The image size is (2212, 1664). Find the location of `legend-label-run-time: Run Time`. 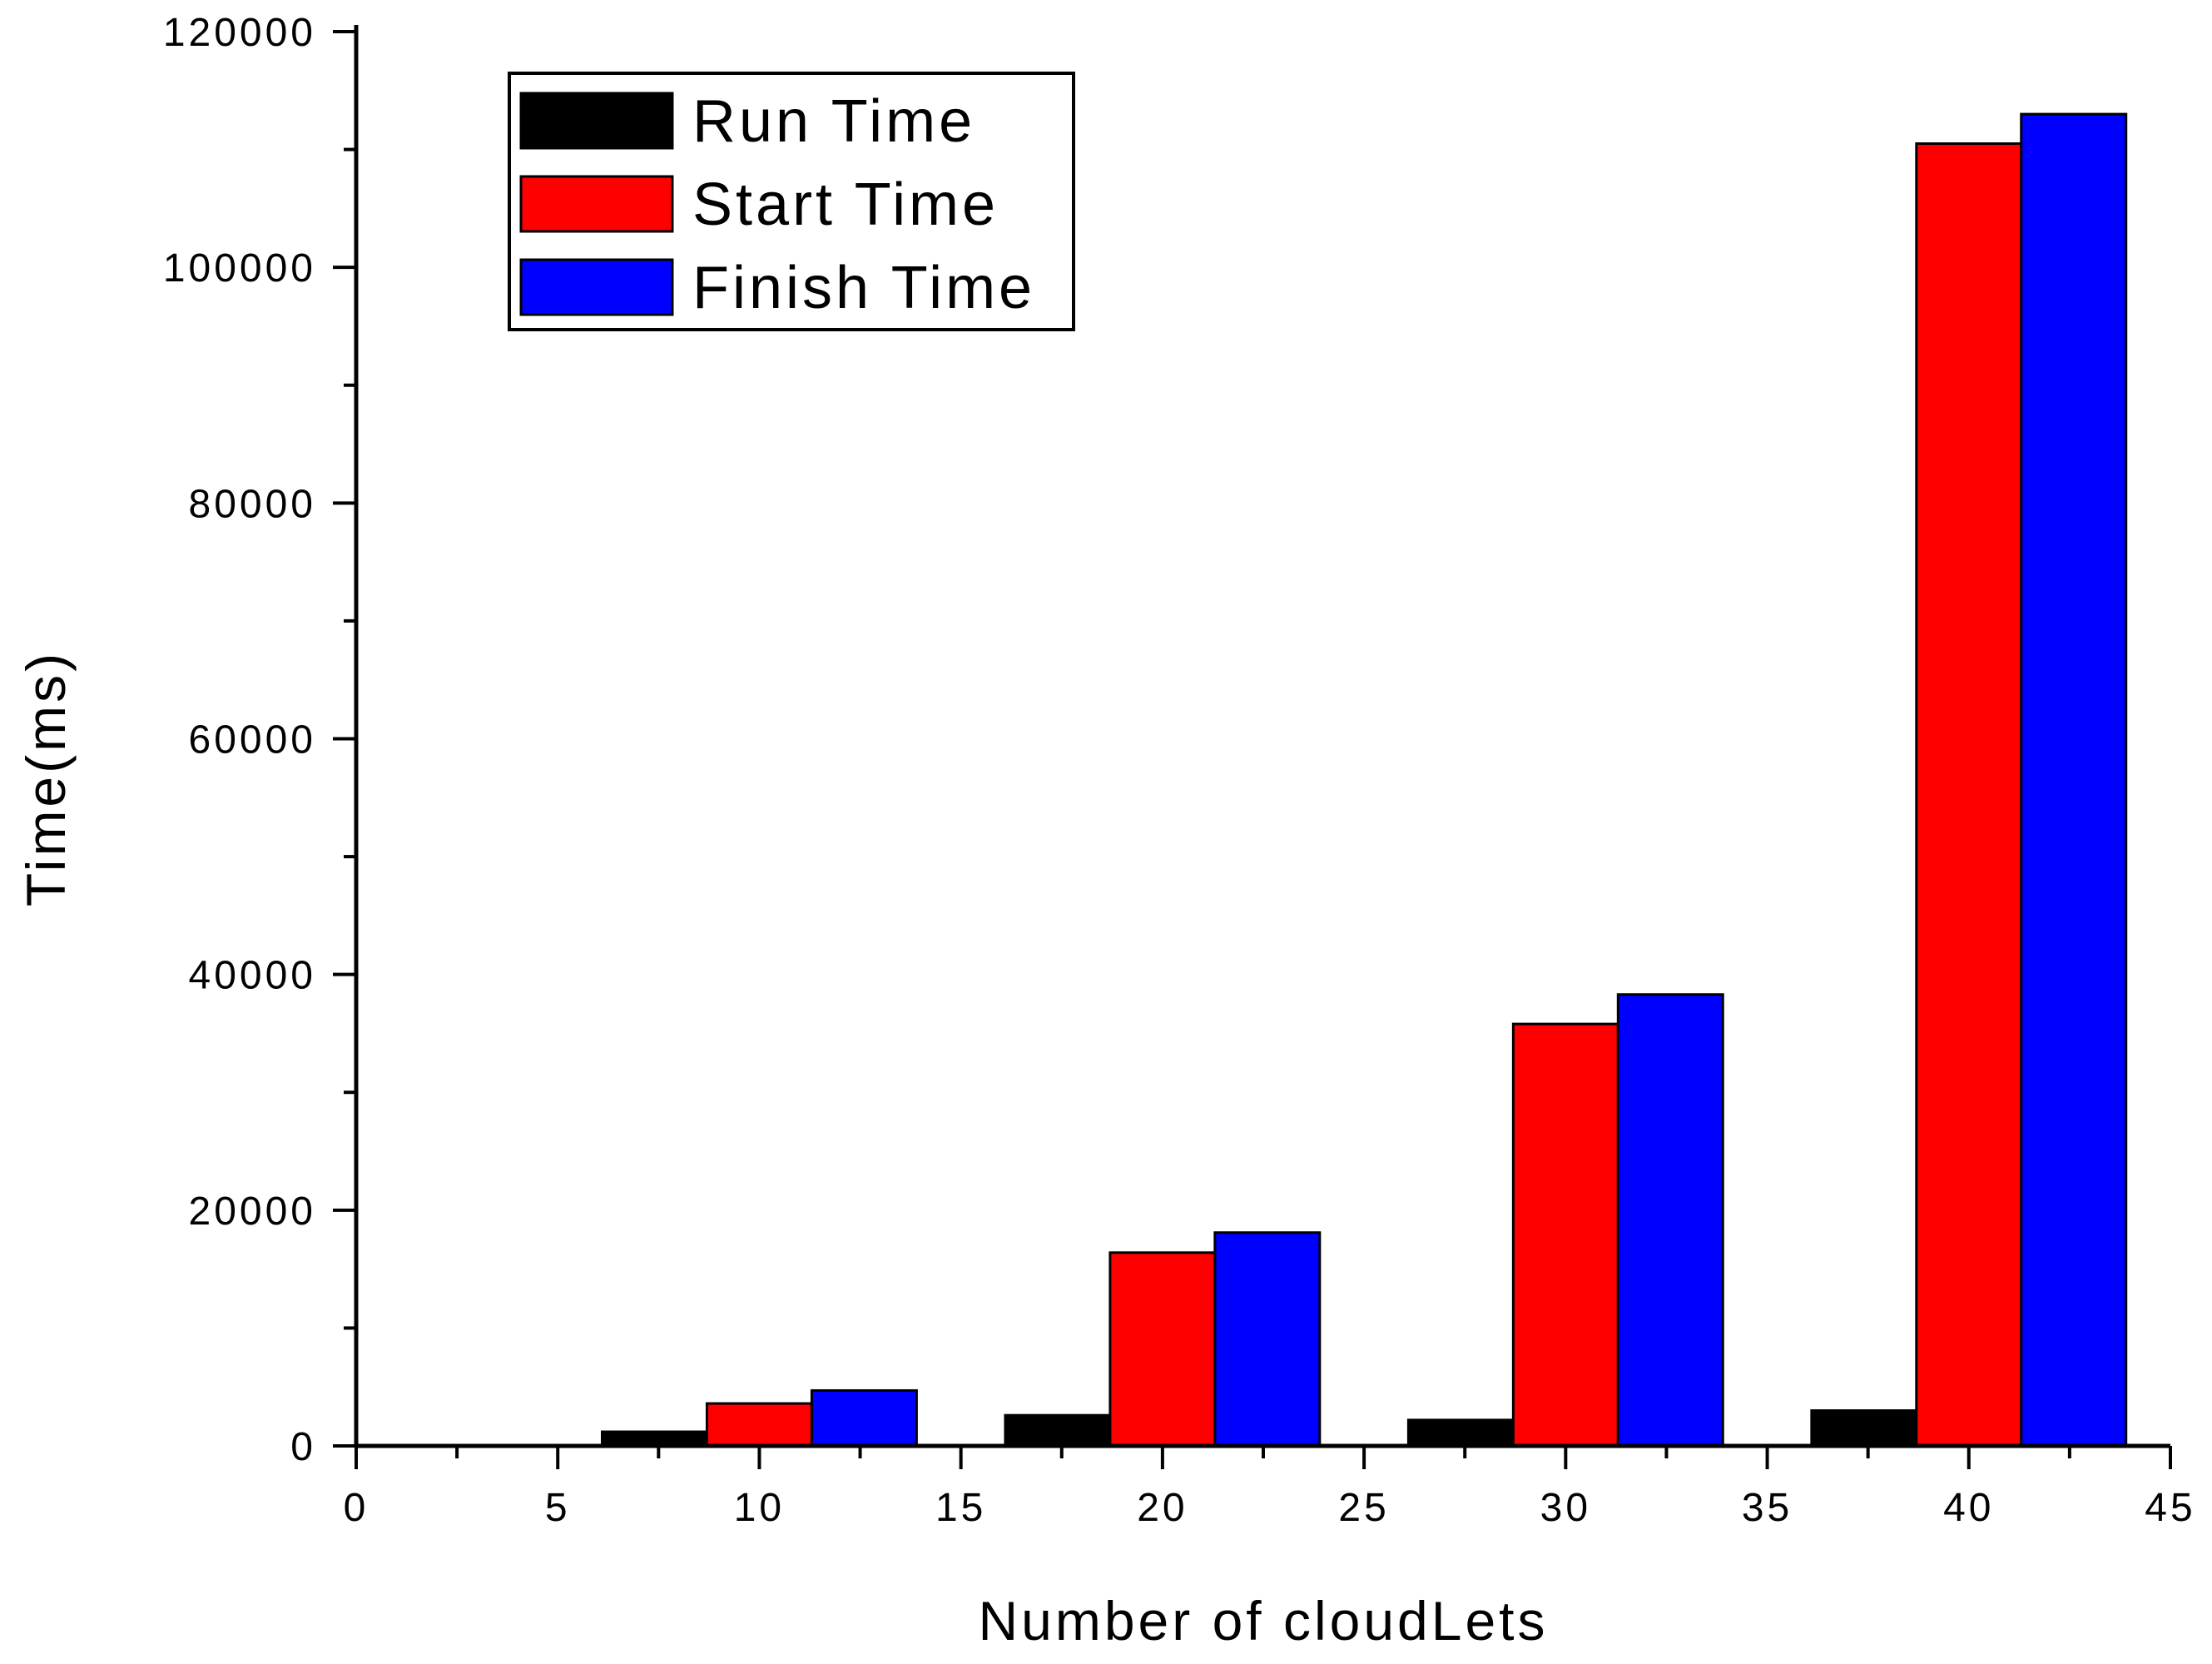

legend-label-run-time: Run Time is located at coordinates (834, 121).